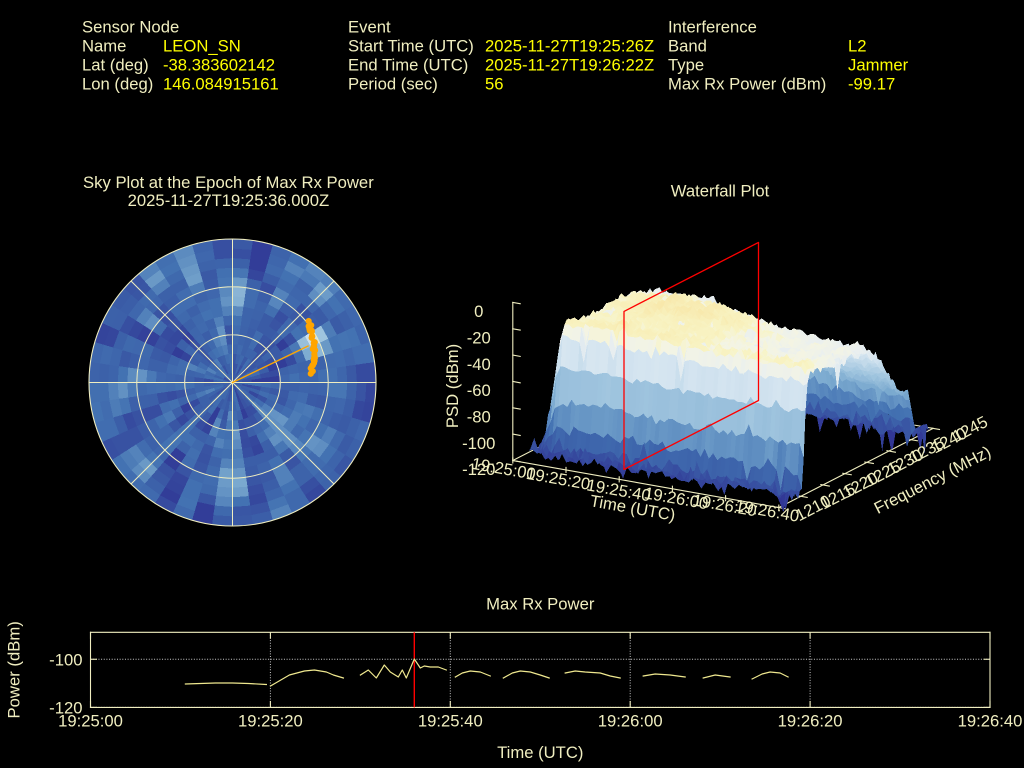  Describe the element at coordinates (221, 83) in the screenshot. I see `svg-text: 146.084915161` at that location.